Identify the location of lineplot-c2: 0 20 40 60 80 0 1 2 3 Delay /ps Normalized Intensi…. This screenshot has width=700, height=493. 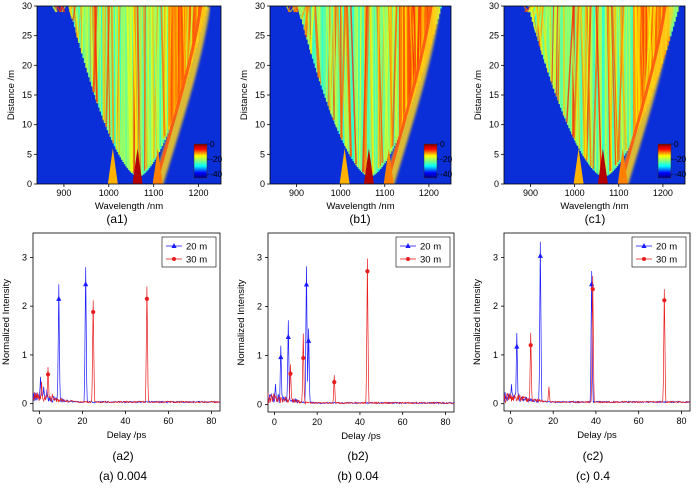
(581, 336).